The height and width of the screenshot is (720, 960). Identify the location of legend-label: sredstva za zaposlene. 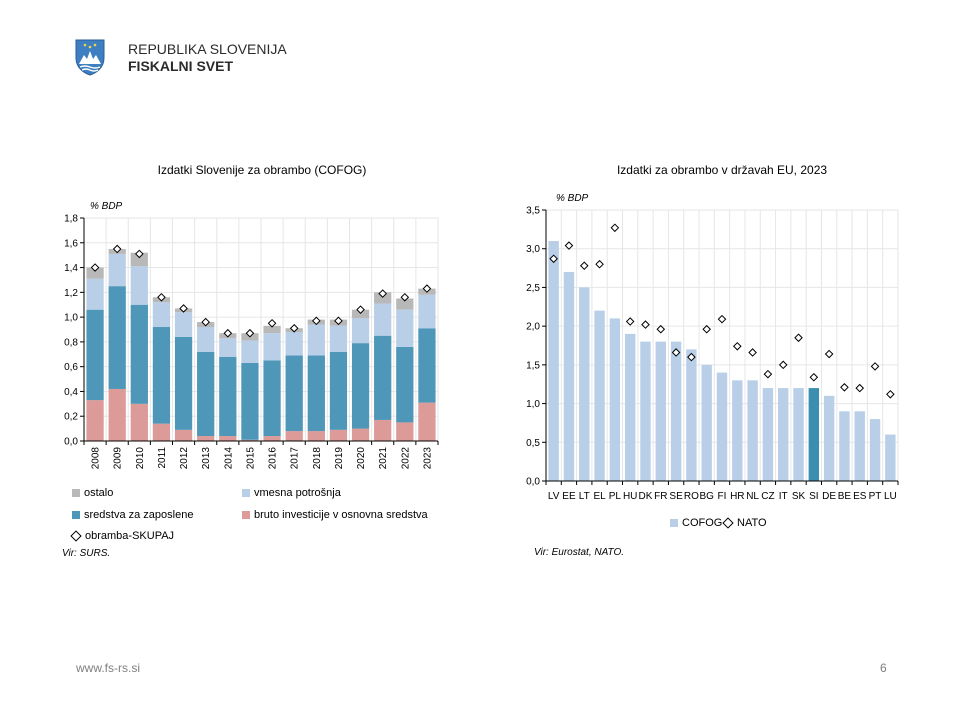
(139, 515).